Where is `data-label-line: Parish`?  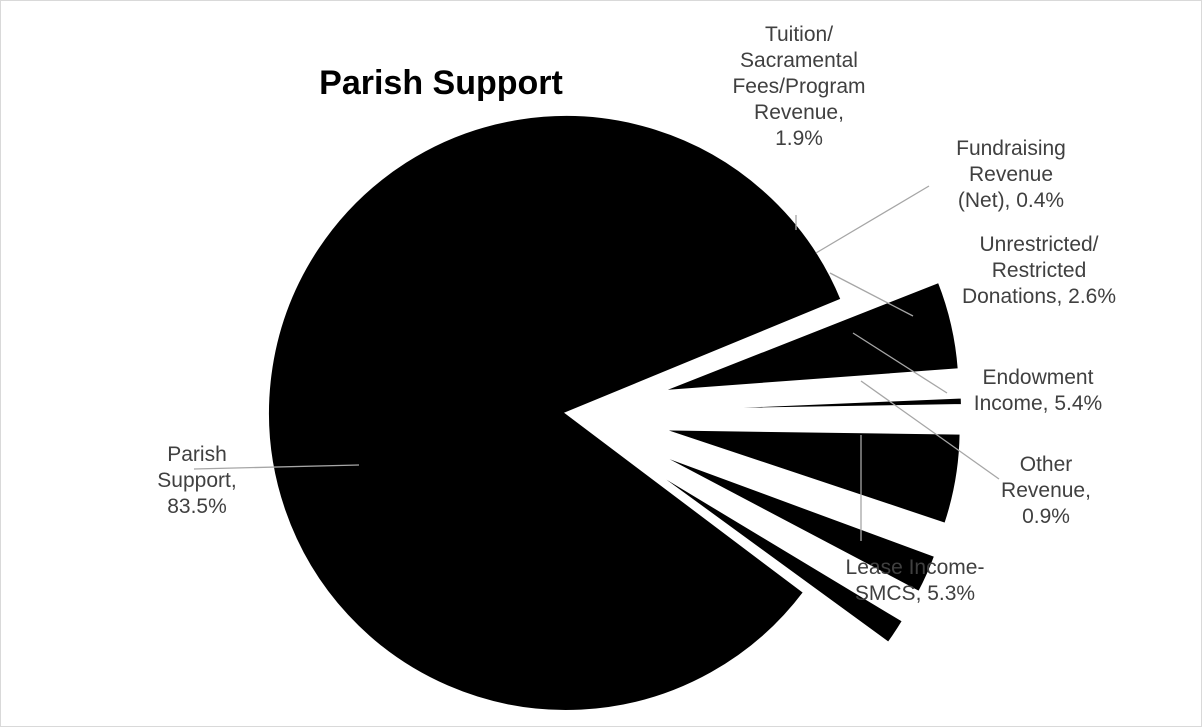
data-label-line: Parish is located at coordinates (197, 454).